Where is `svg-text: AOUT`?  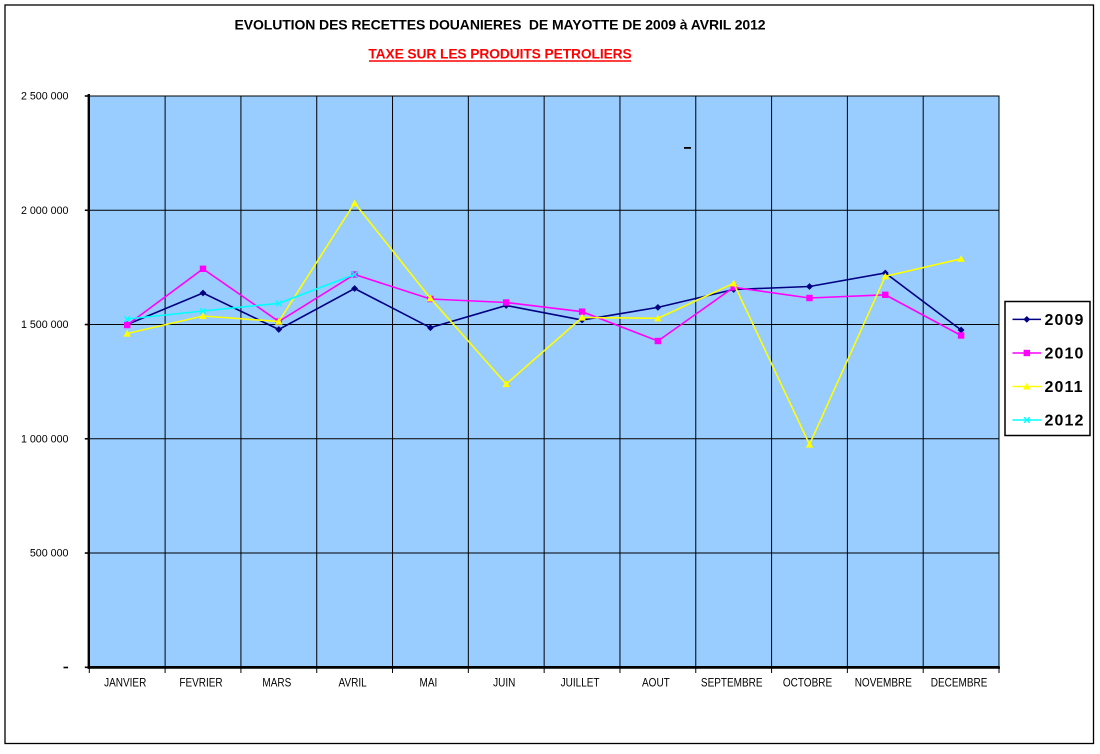
svg-text: AOUT is located at coordinates (656, 683).